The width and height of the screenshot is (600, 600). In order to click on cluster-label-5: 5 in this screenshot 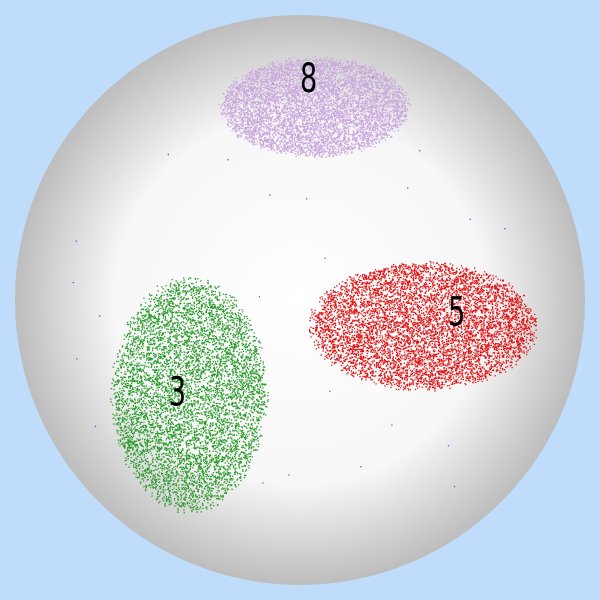, I will do `click(456, 312)`.